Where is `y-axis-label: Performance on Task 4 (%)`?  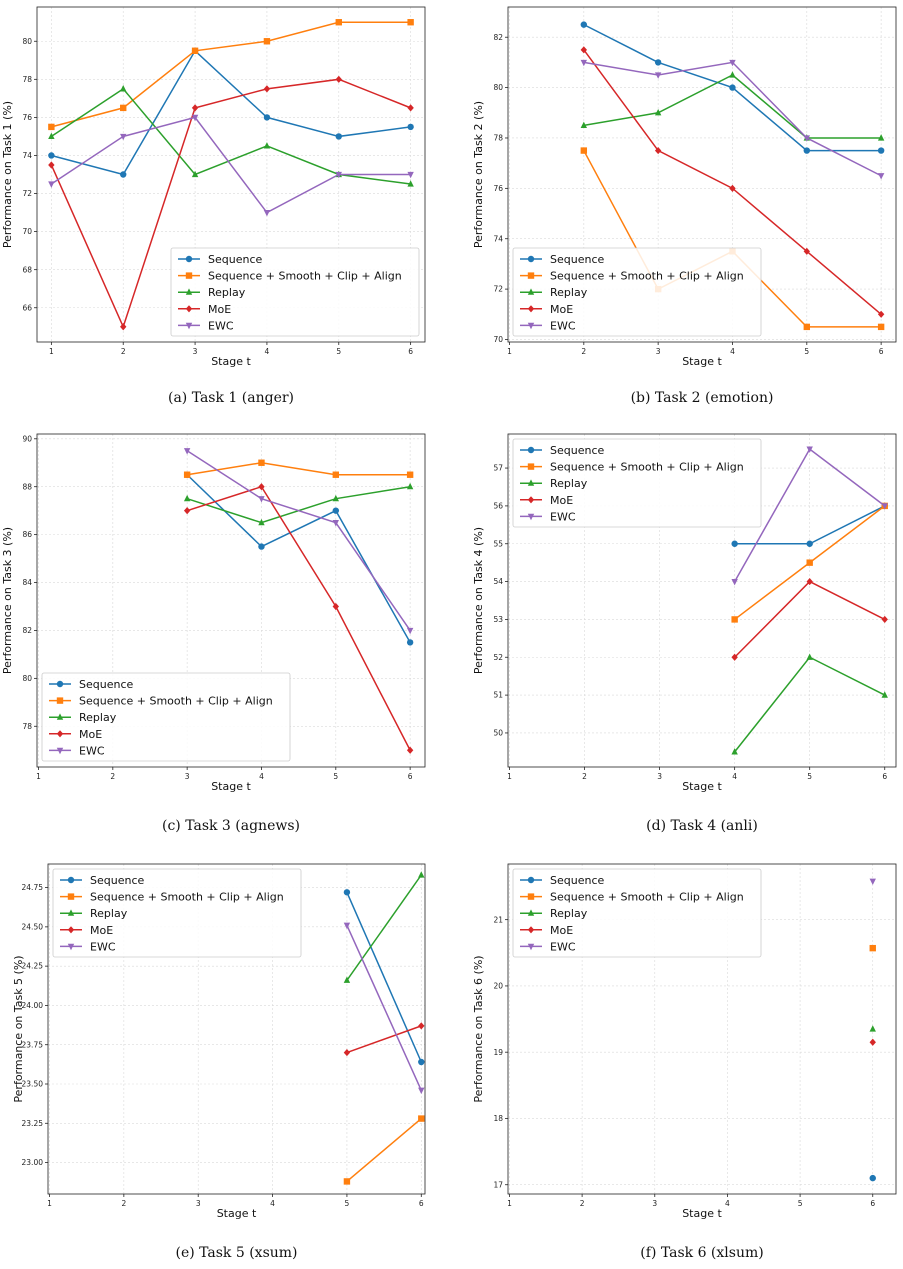 y-axis-label: Performance on Task 4 (%) is located at coordinates (478, 600).